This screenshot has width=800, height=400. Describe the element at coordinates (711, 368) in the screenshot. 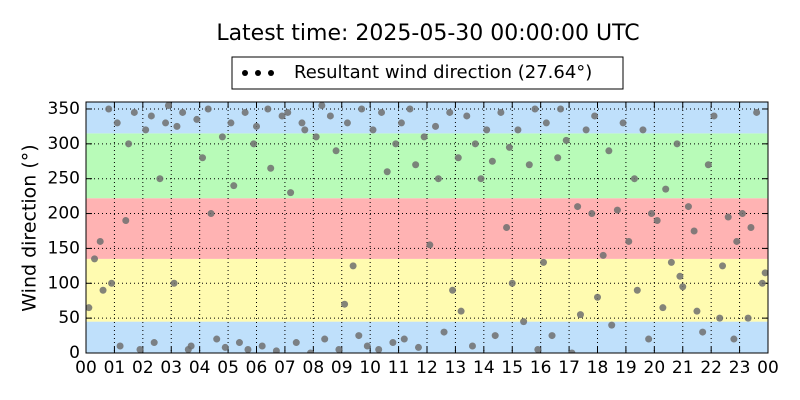

I see `x-tick-label: 22` at that location.